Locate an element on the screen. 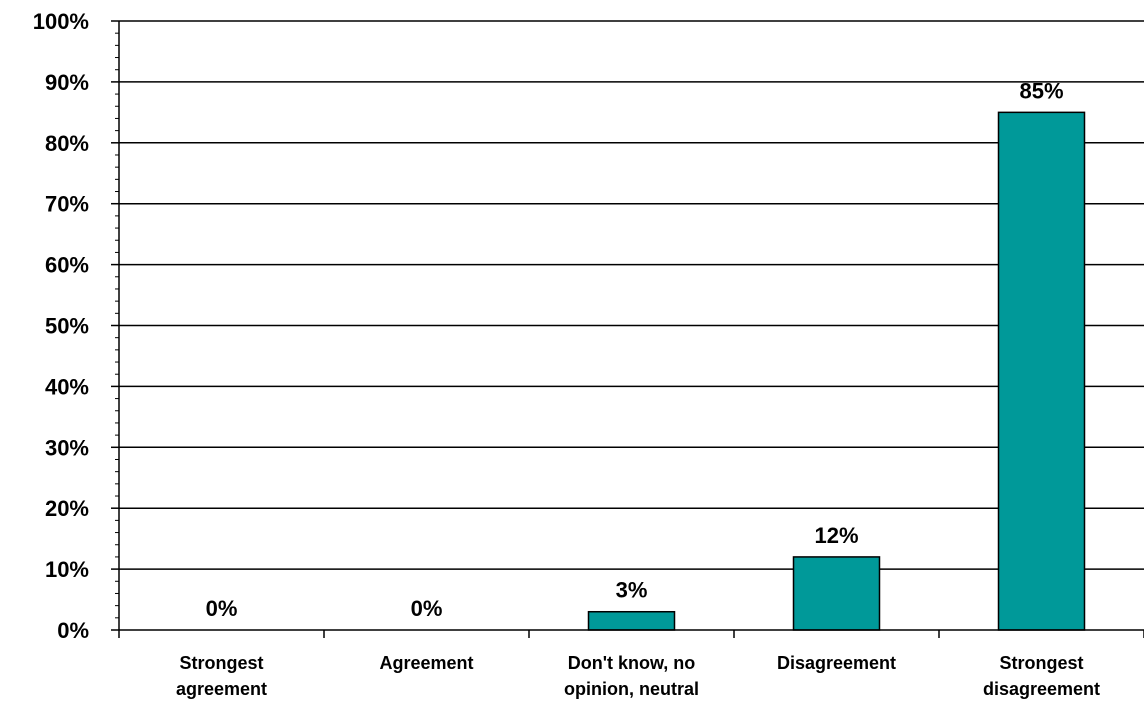 Image resolution: width=1144 pixels, height=707 pixels. category-label: opinion, neutral is located at coordinates (631, 689).